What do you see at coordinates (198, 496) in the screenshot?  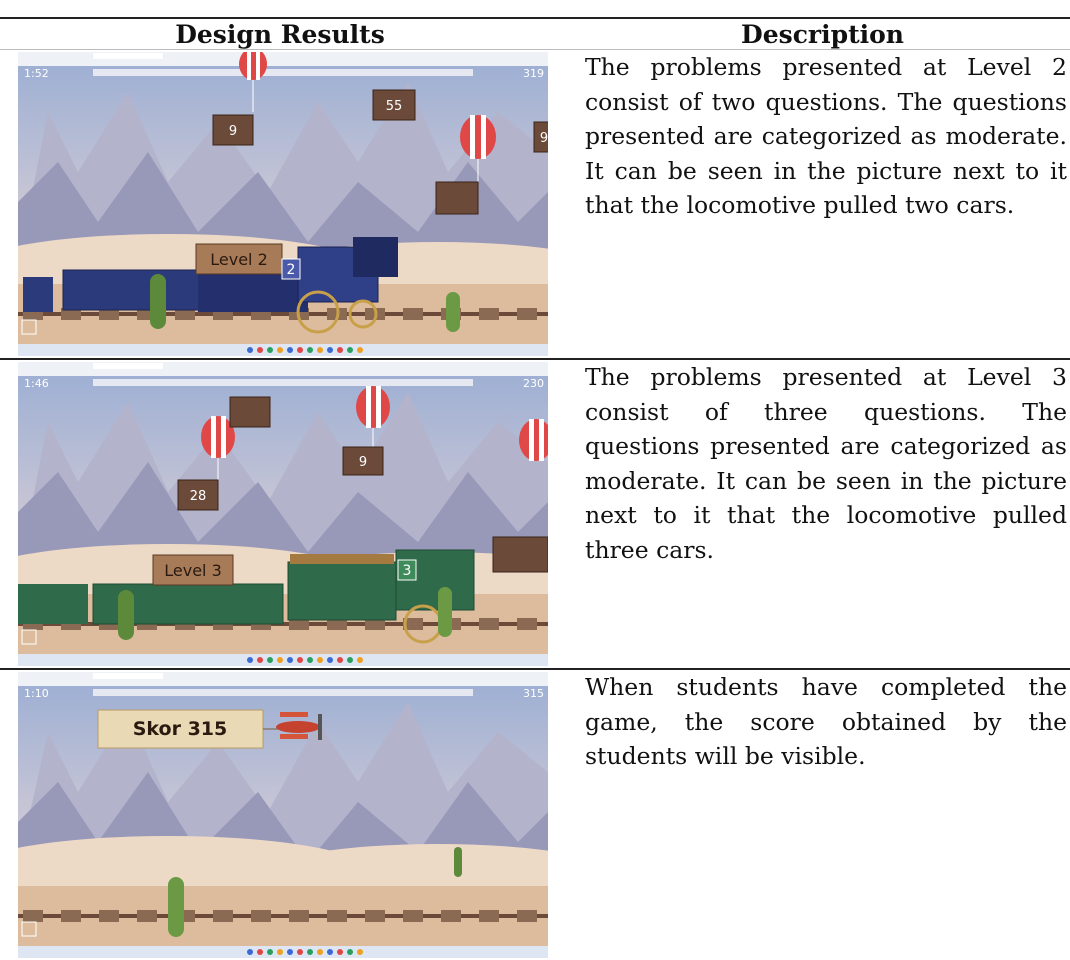 I see `answer-box: 28` at bounding box center [198, 496].